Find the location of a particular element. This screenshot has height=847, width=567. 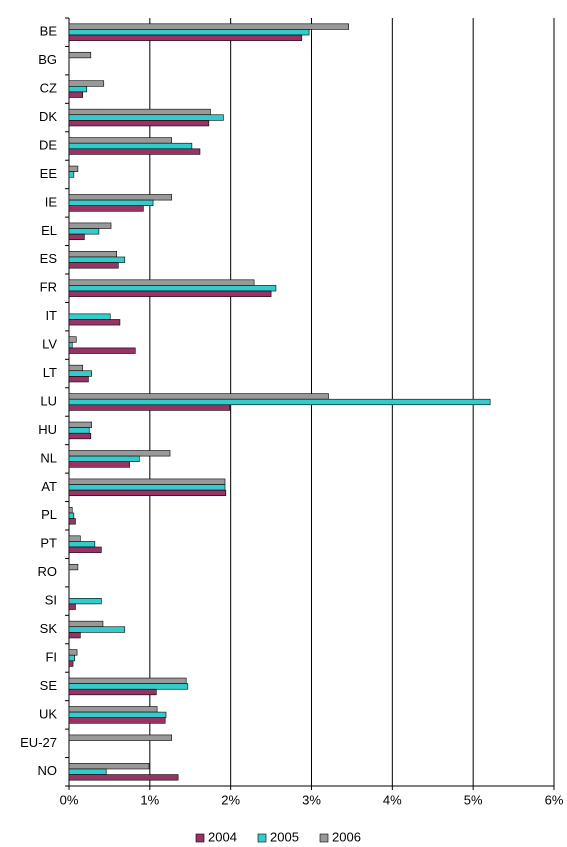

y-tick-label: AT is located at coordinates (49, 486).